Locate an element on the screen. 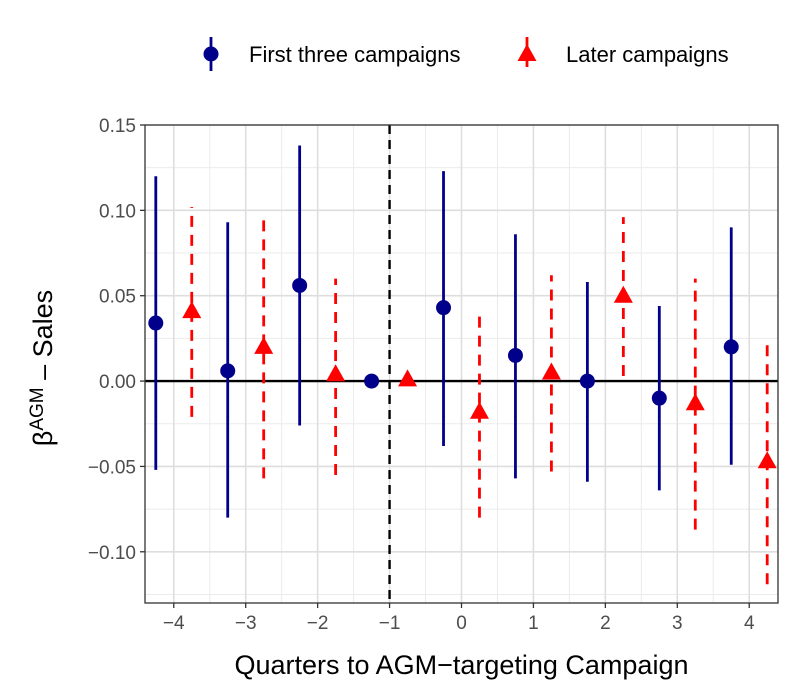 Image resolution: width=793 pixels, height=694 pixels. y-axis-title-suffix: – Sales is located at coordinates (43, 339).